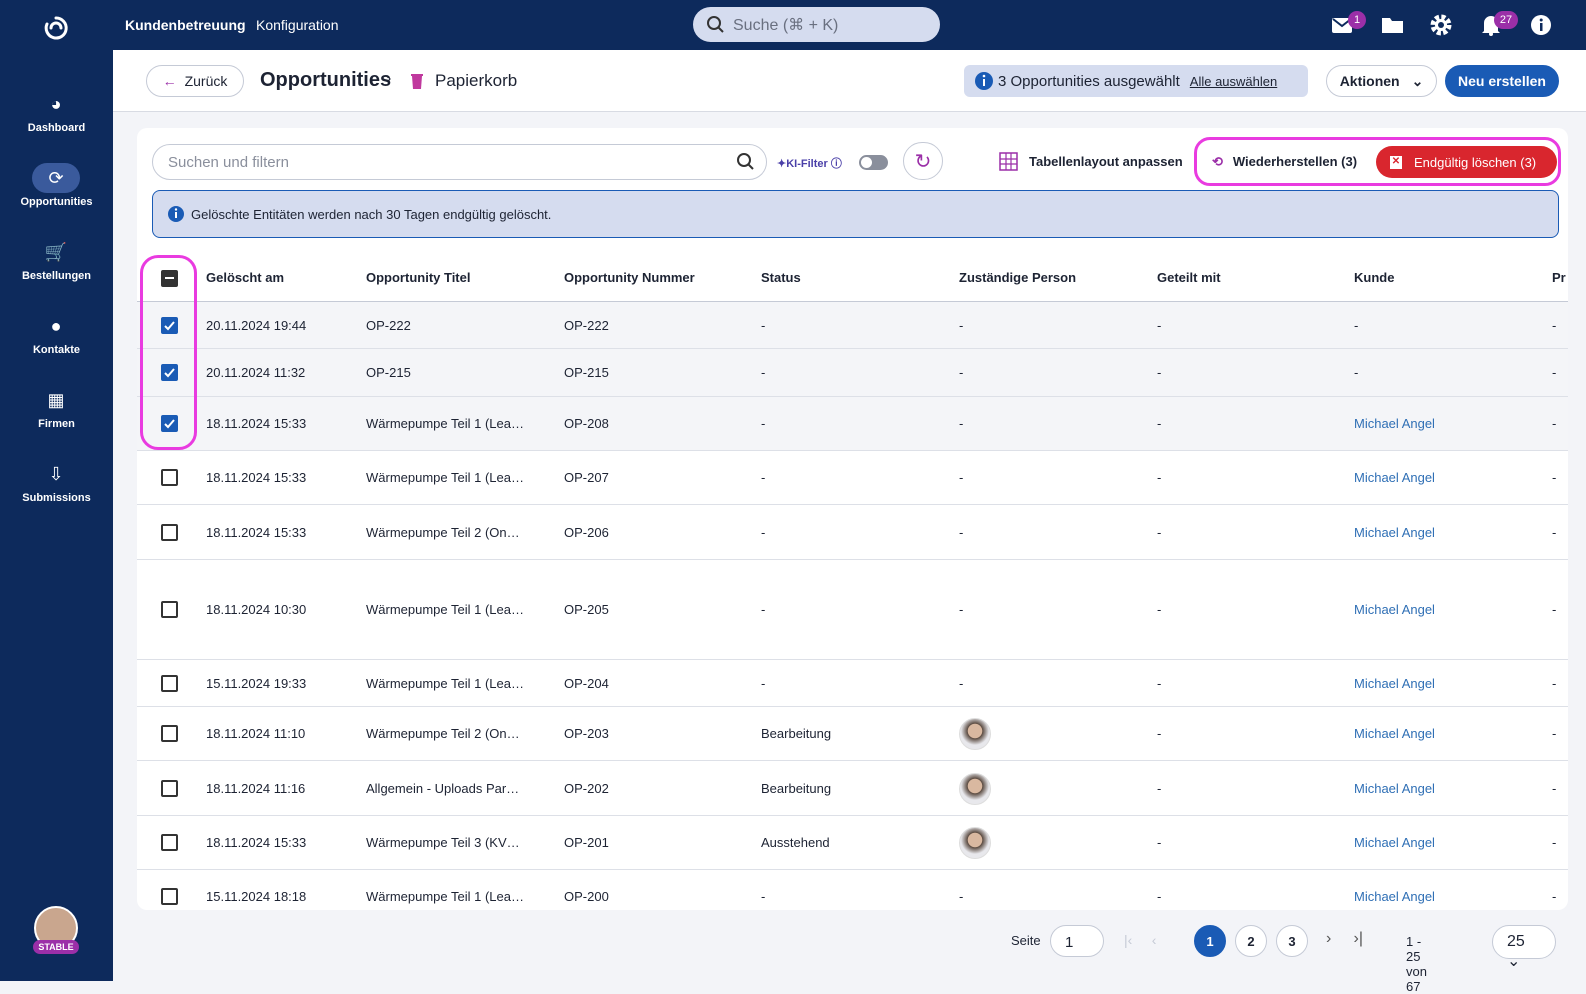 The image size is (1586, 994). I want to click on cell: 18.11.2024 15:33, so click(256, 477).